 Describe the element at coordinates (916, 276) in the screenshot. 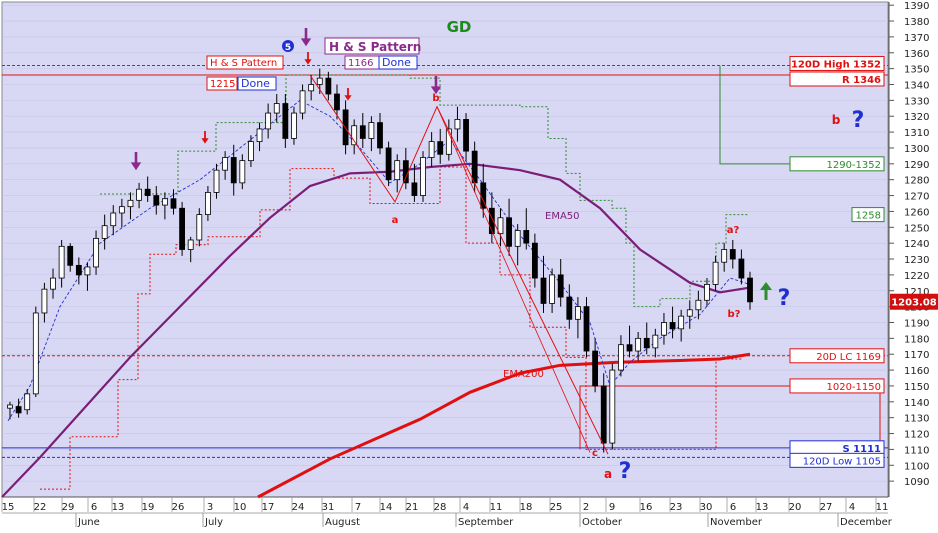

I see `y-tick-label: 1220` at that location.